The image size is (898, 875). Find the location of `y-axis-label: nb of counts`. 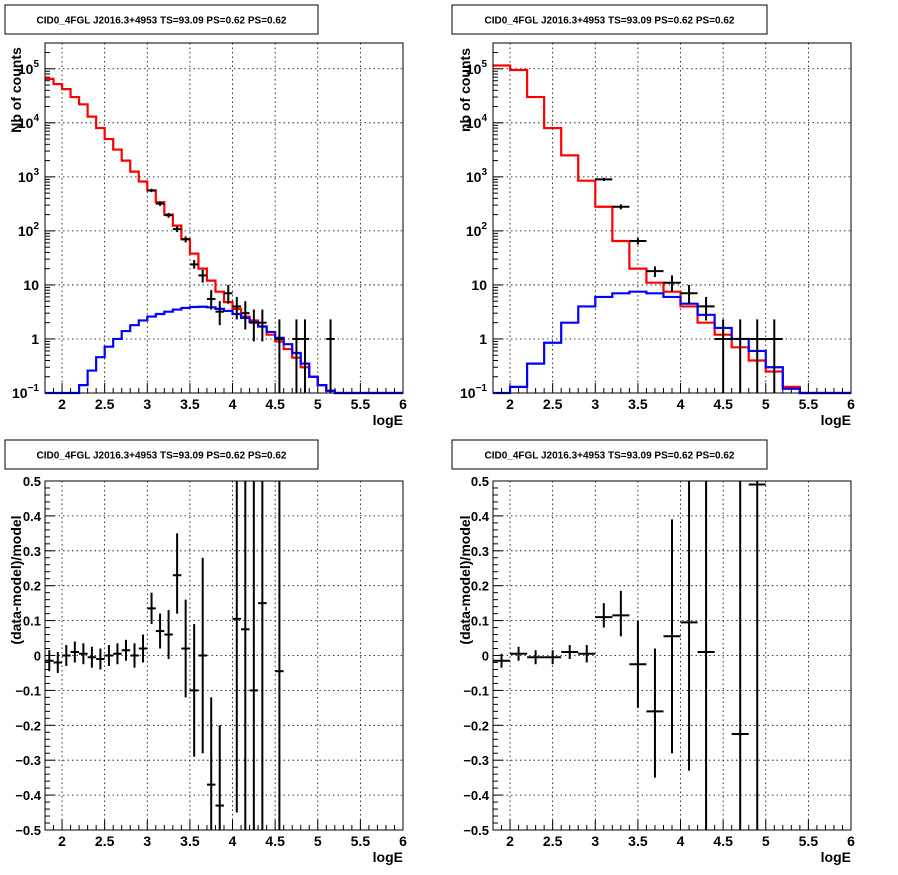

y-axis-label: nb of counts is located at coordinates (465, 90).